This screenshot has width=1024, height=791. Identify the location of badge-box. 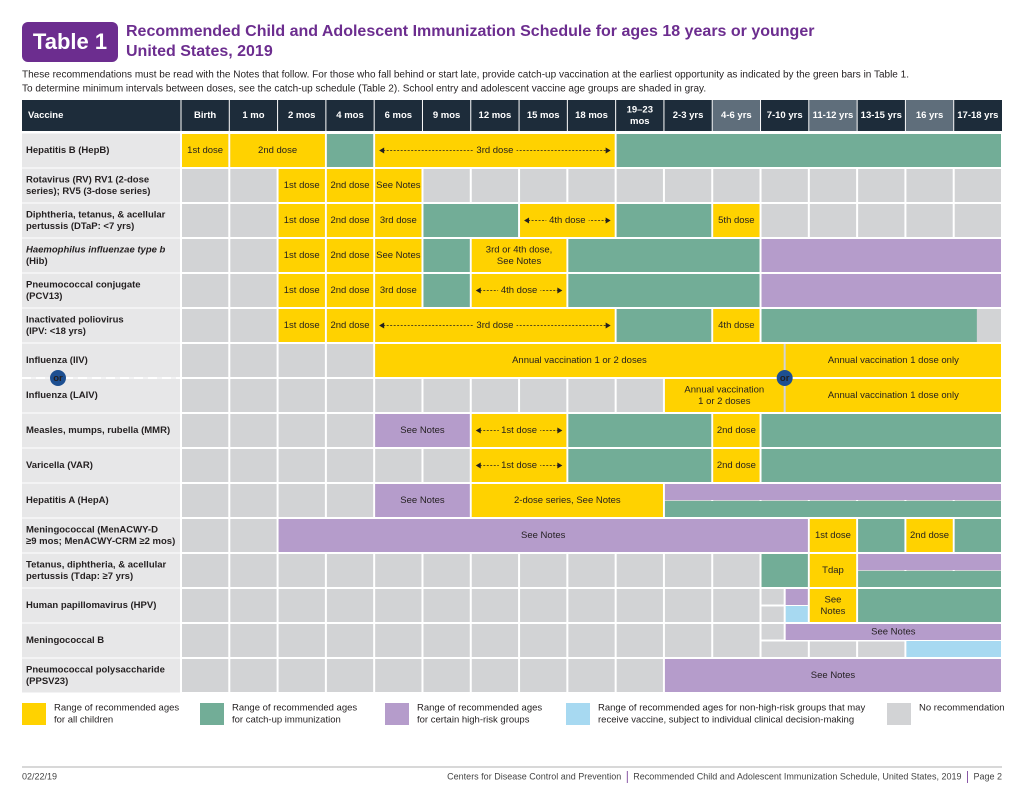
(70, 42).